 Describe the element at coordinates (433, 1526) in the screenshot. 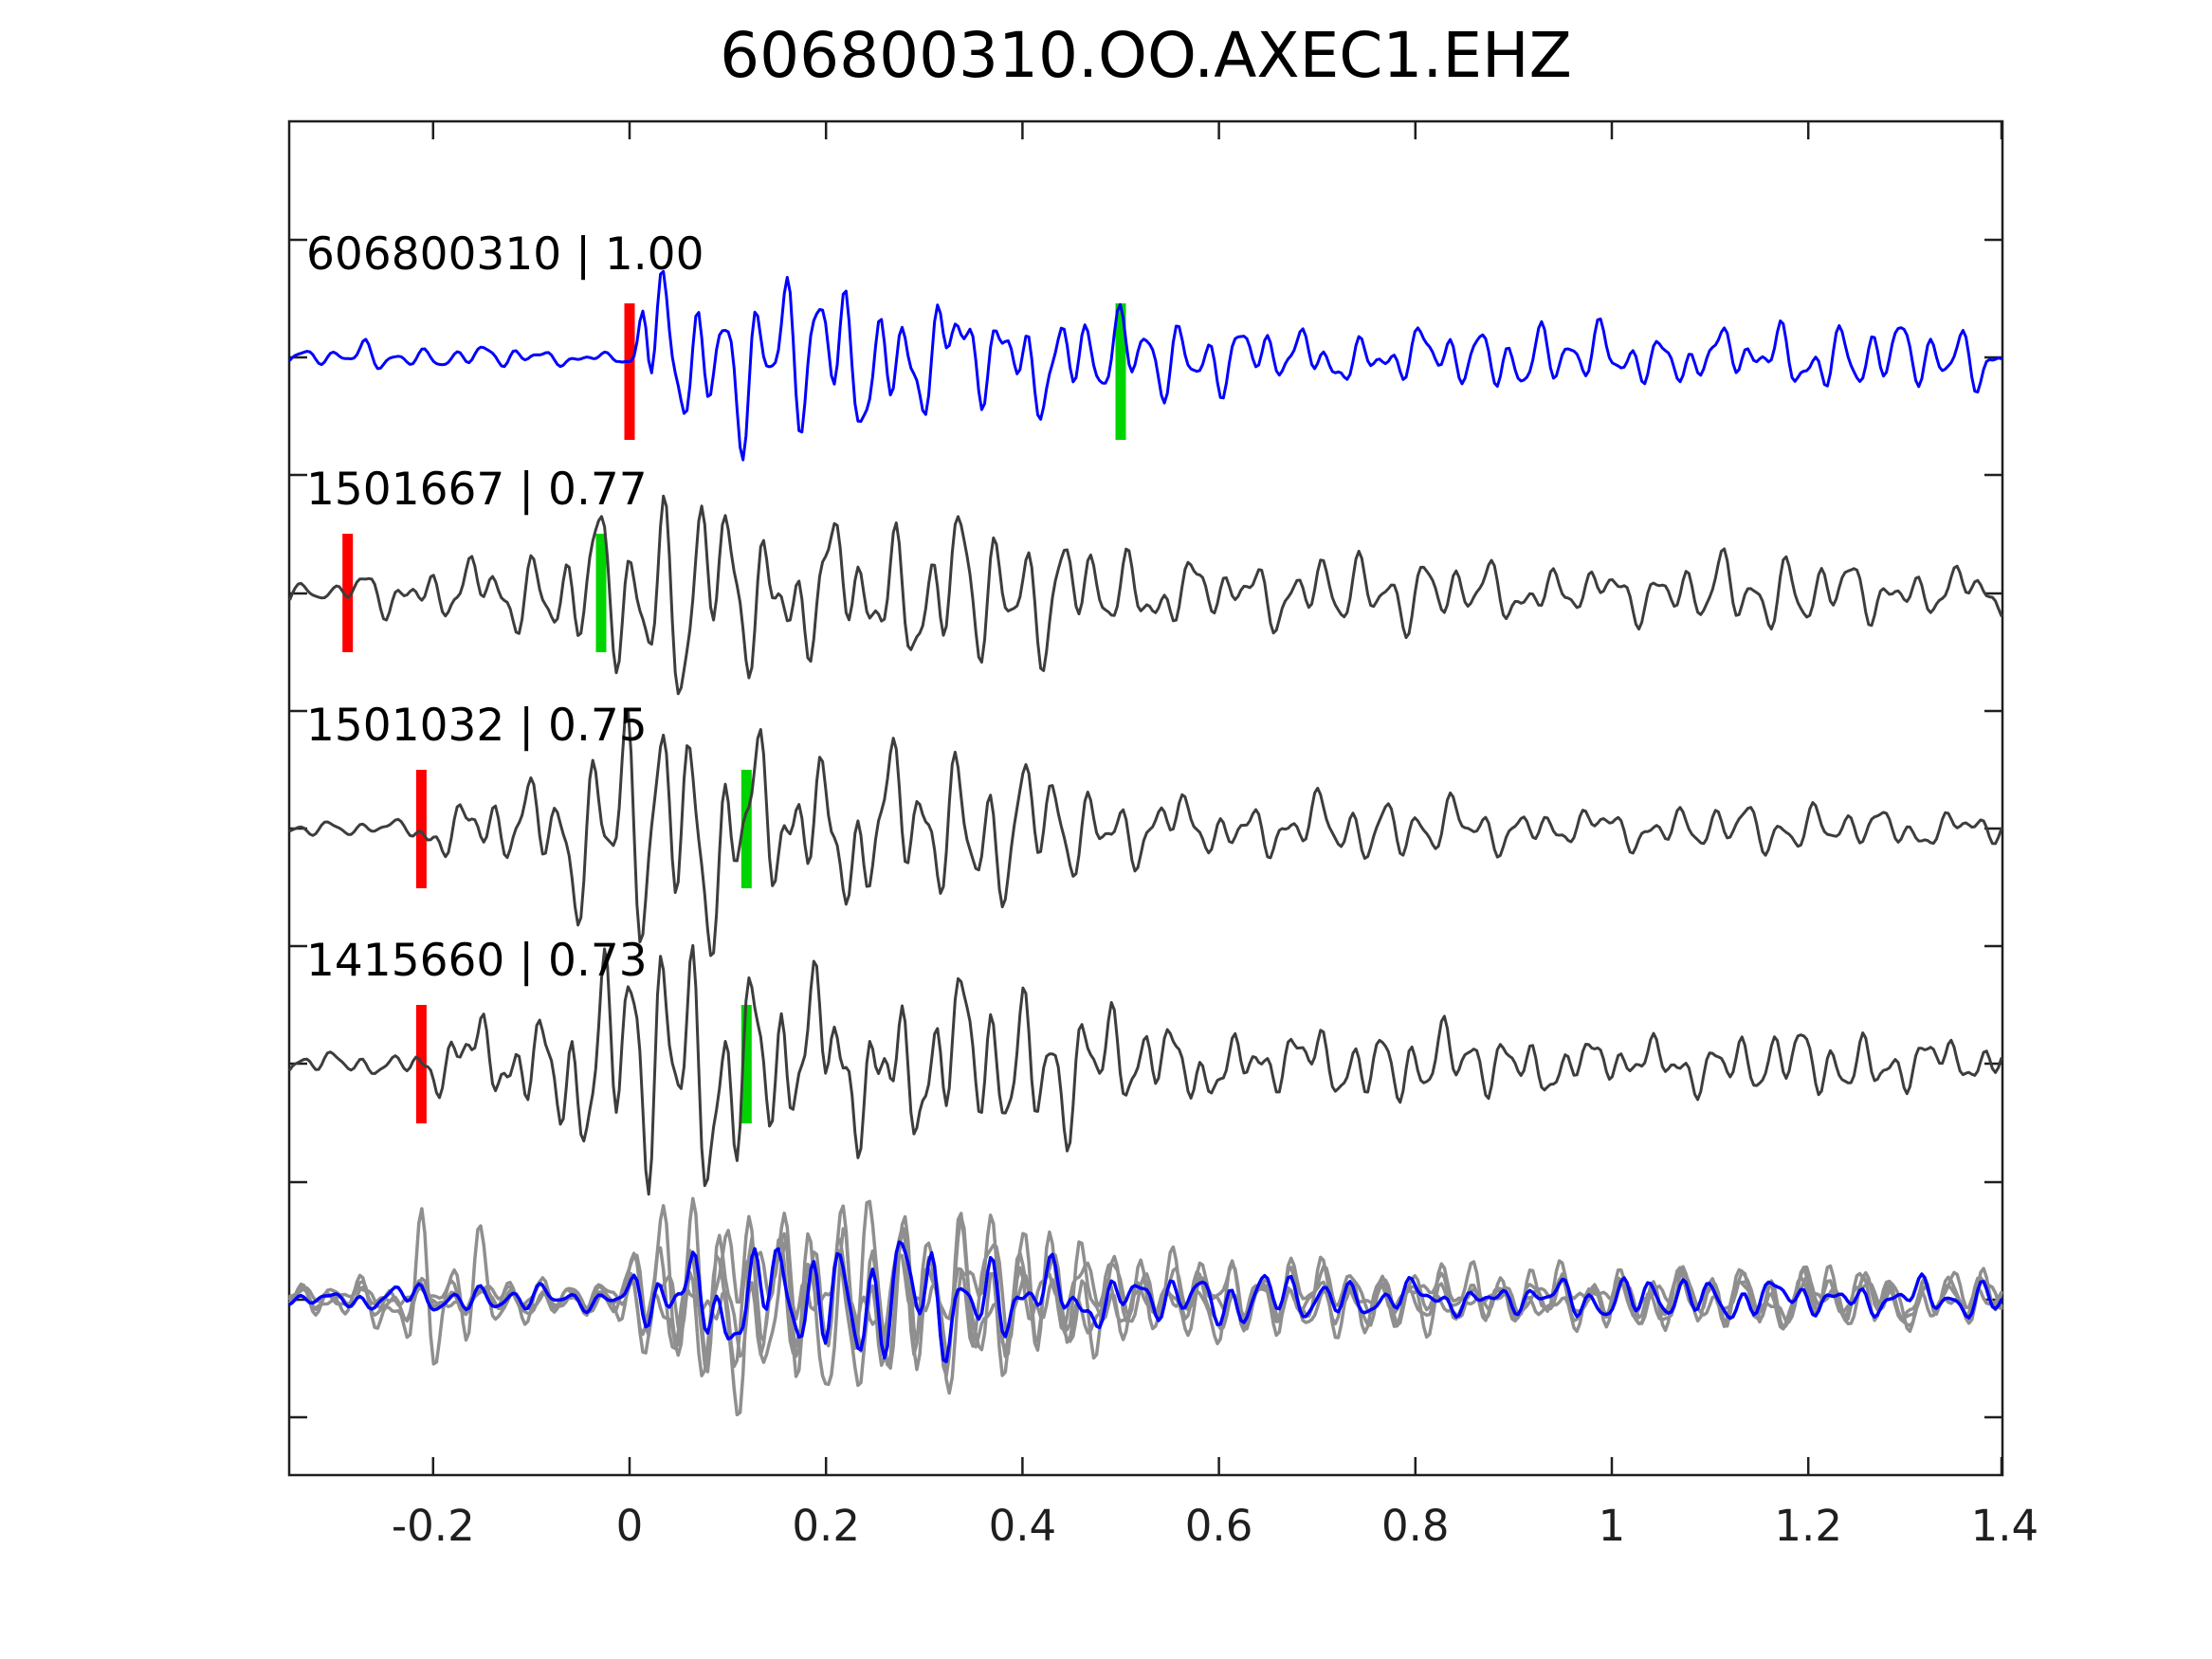

I see `x-tick-label: -0.2` at that location.